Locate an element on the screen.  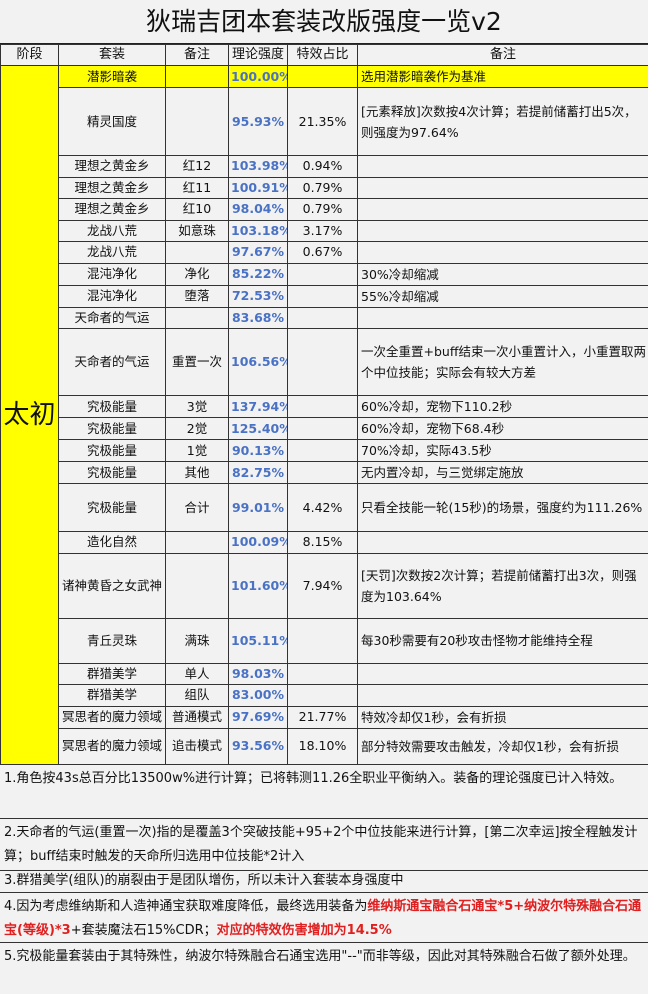
strength-cell: 125.40% is located at coordinates (258, 429).